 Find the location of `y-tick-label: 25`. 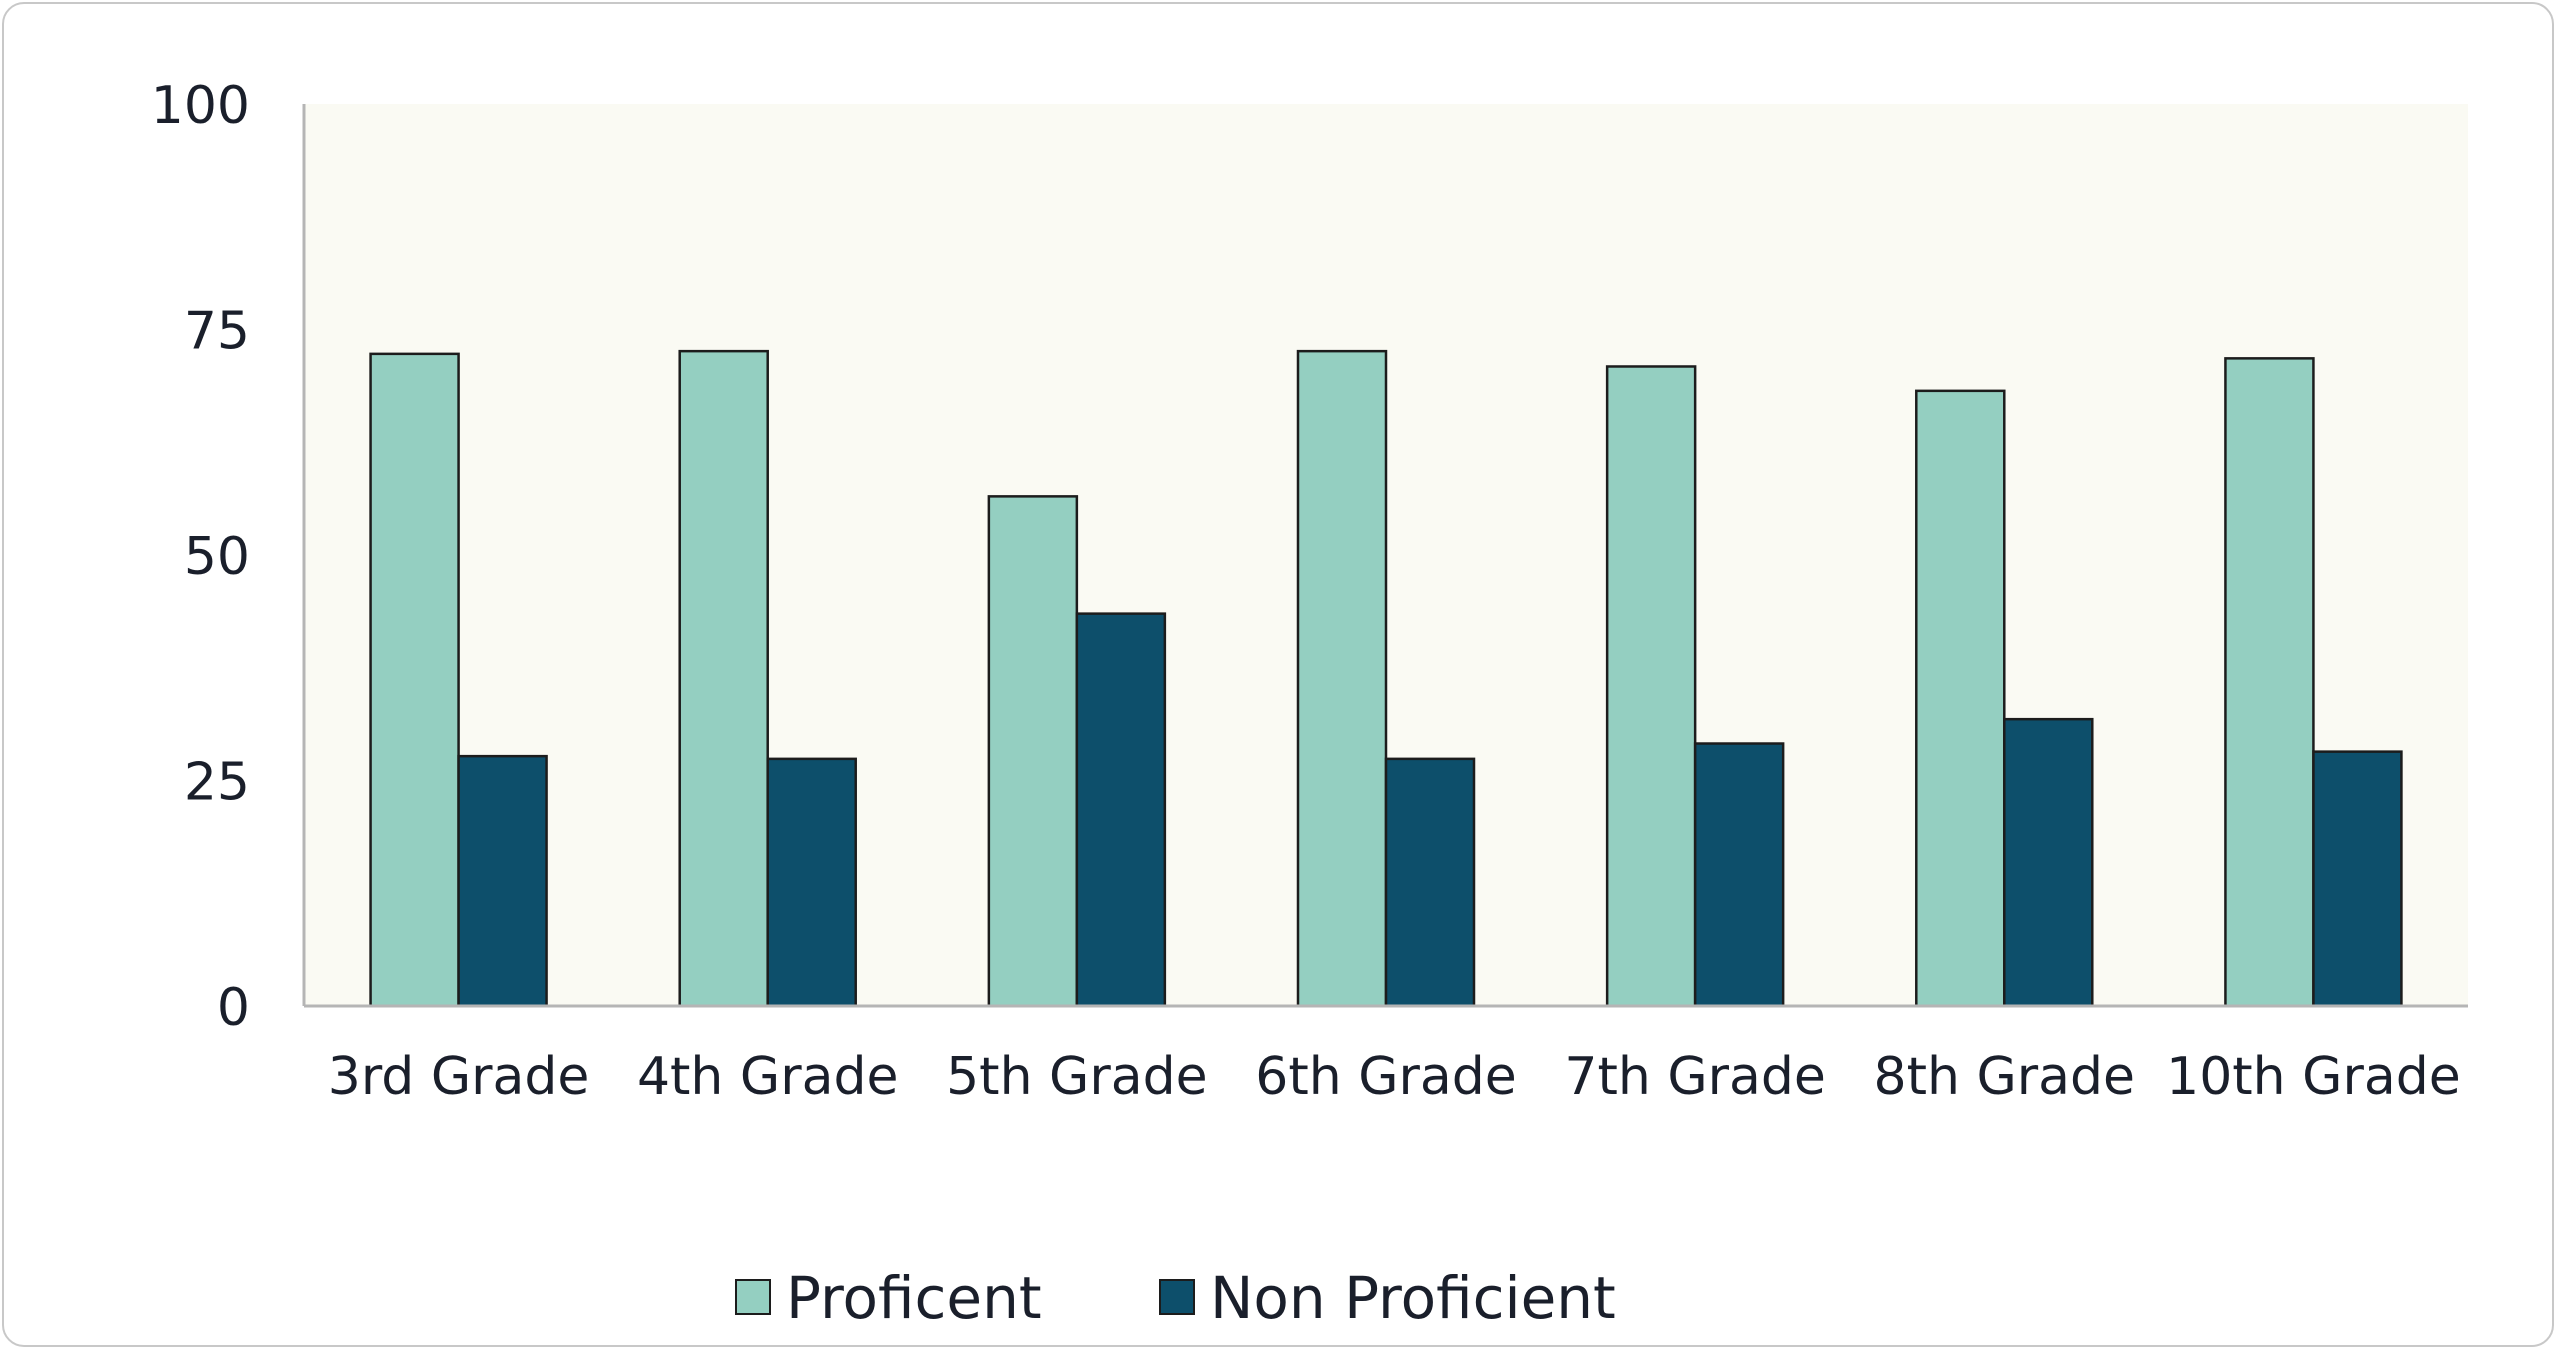

y-tick-label: 25 is located at coordinates (217, 783).